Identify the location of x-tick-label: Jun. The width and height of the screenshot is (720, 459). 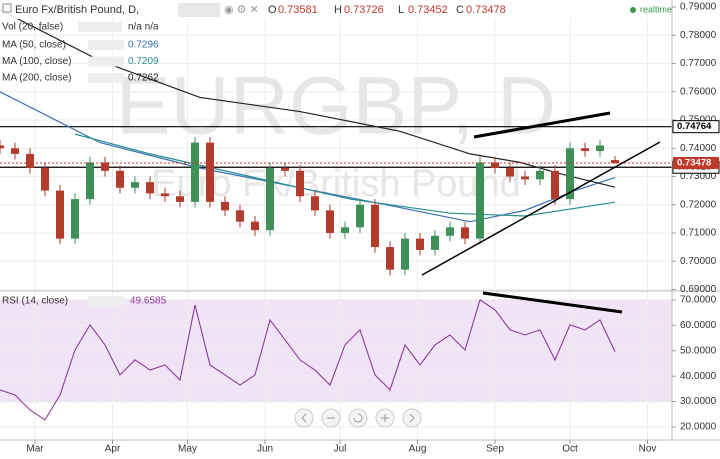
(265, 449).